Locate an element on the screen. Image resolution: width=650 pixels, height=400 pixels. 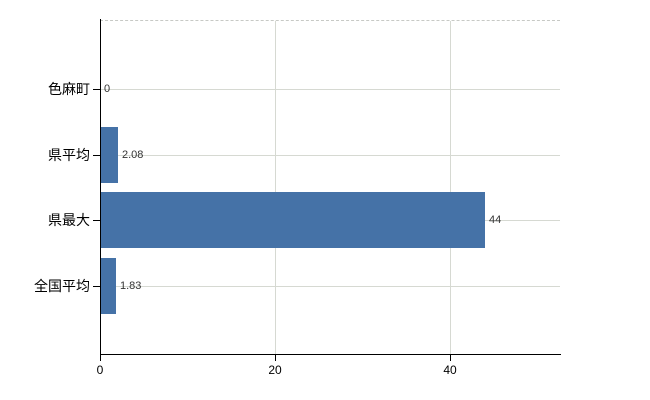
bar-value-label: 0 is located at coordinates (107, 89).